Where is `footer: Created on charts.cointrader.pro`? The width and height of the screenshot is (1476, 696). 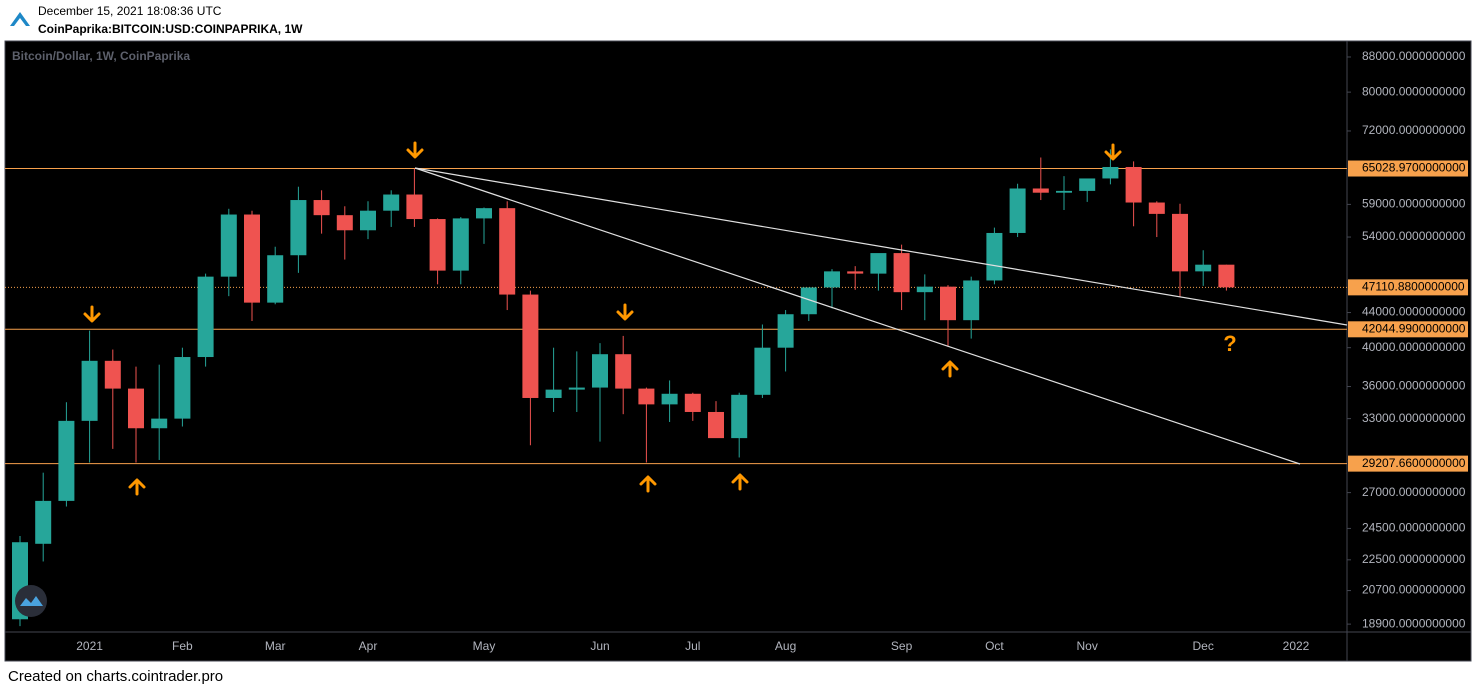 footer: Created on charts.cointrader.pro is located at coordinates (115, 676).